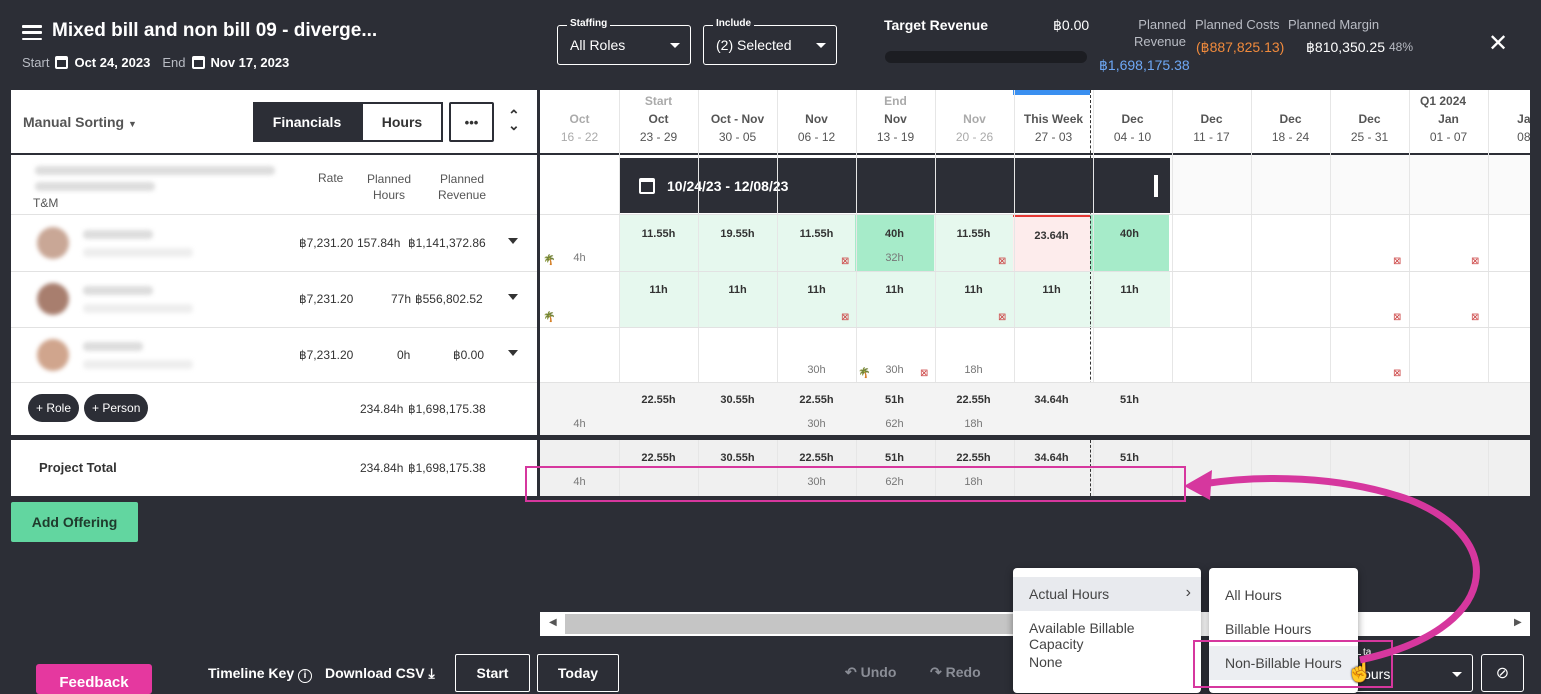 This screenshot has width=1541, height=694. I want to click on staffing-select: Staffing All Roles, so click(624, 41).